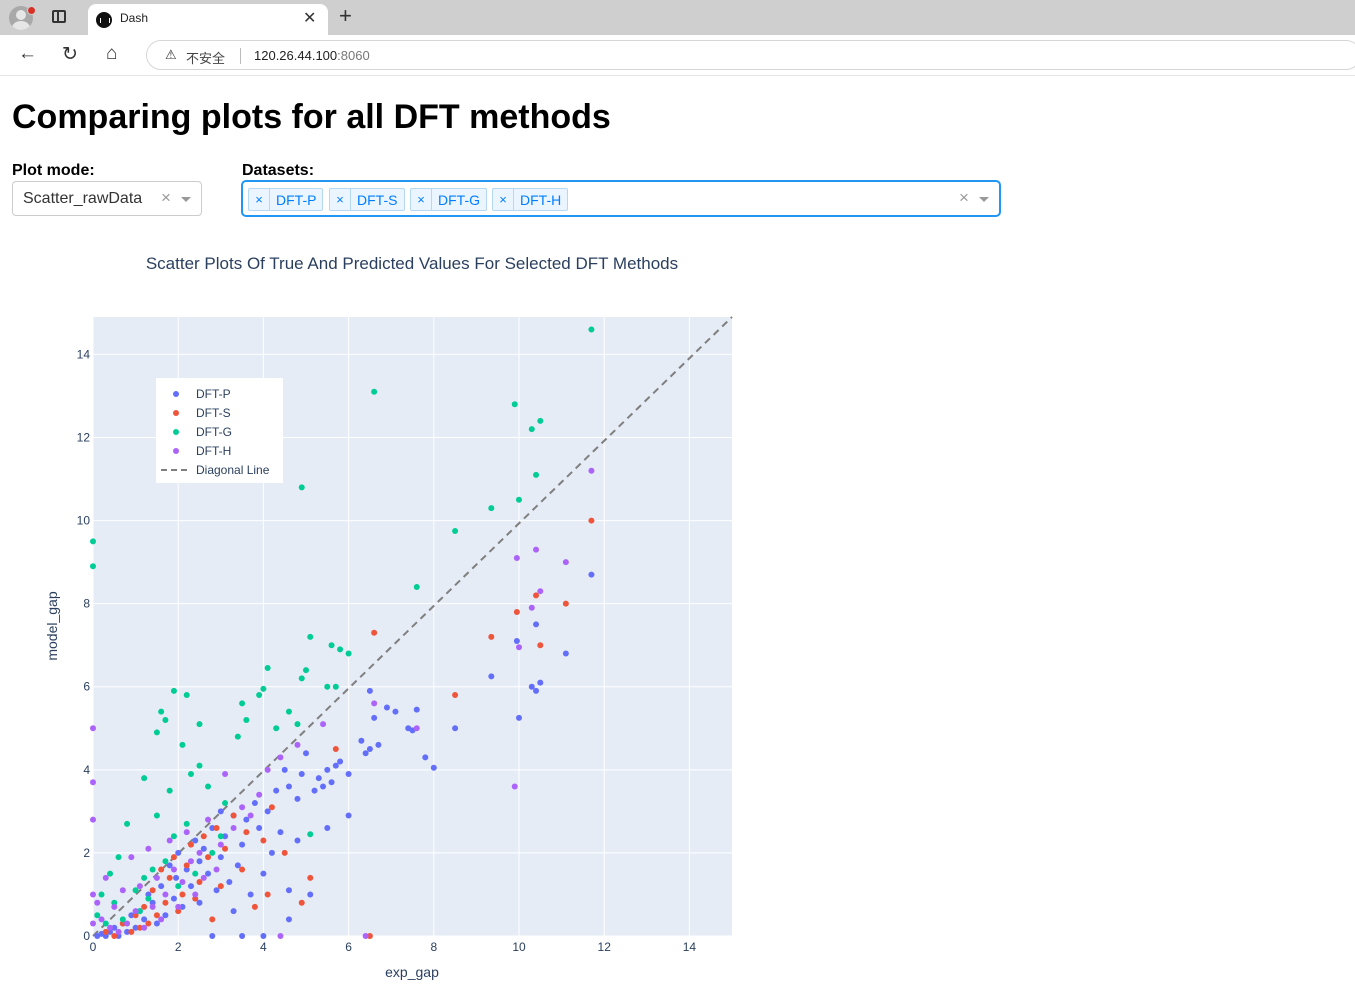 The image size is (1355, 995). What do you see at coordinates (214, 432) in the screenshot?
I see `legend-label: DFT-G` at bounding box center [214, 432].